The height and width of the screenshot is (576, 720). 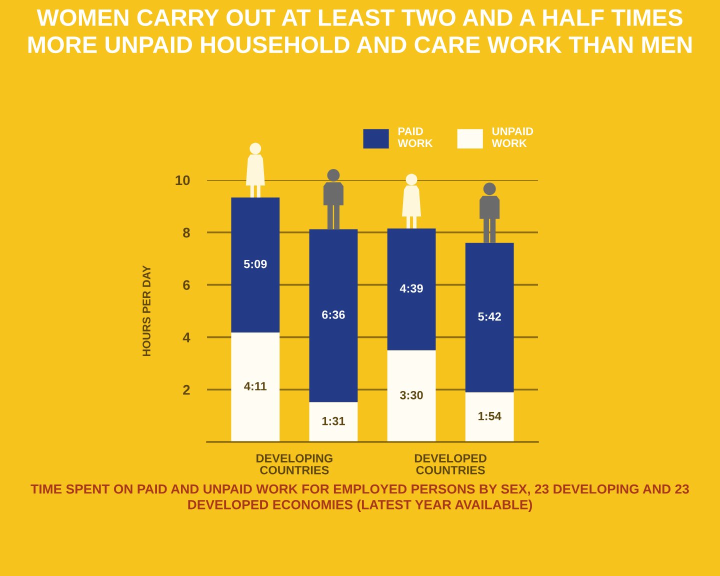 What do you see at coordinates (183, 180) in the screenshot?
I see `y-tick-label: 10` at bounding box center [183, 180].